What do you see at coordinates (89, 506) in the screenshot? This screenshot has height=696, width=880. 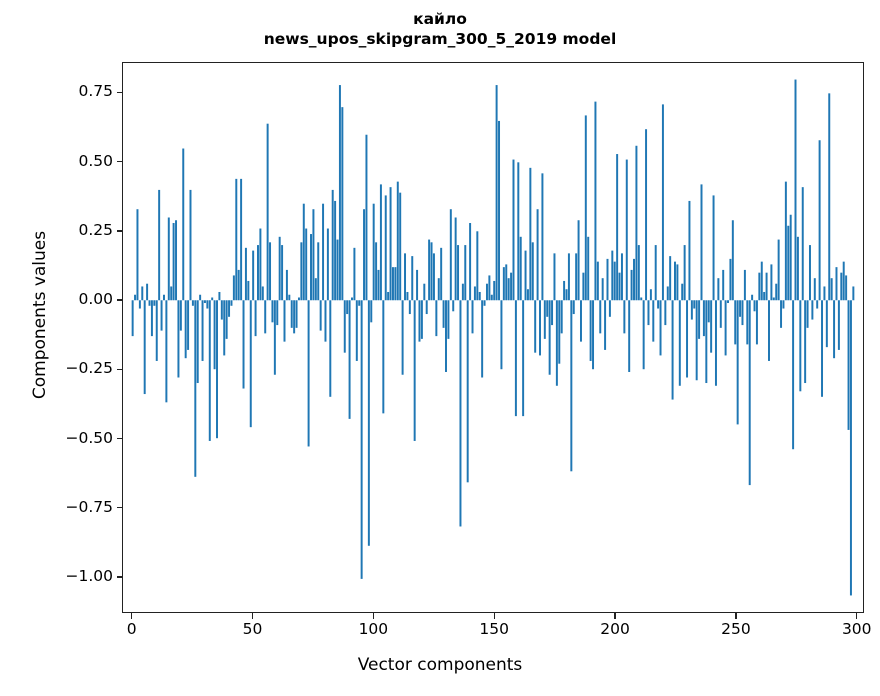 I see `y-tick-label: −0.75` at bounding box center [89, 506].